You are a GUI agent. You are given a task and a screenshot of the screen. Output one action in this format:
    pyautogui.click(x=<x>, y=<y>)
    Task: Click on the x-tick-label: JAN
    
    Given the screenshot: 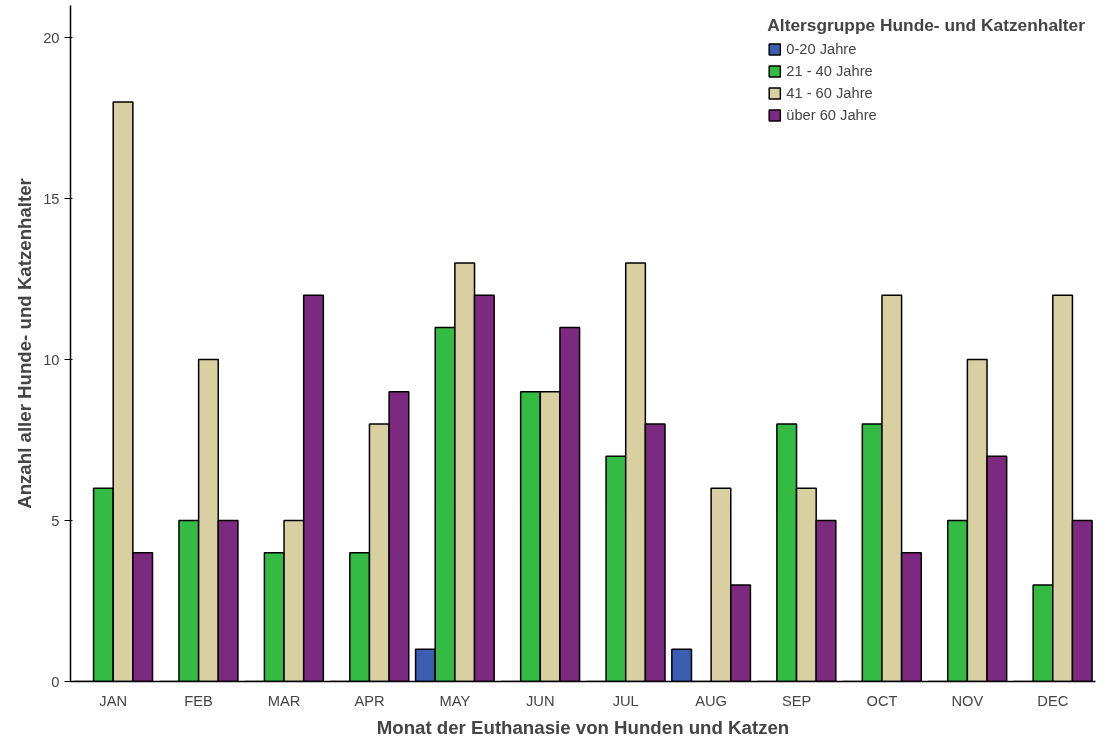 What is the action you would take?
    pyautogui.click(x=113, y=700)
    